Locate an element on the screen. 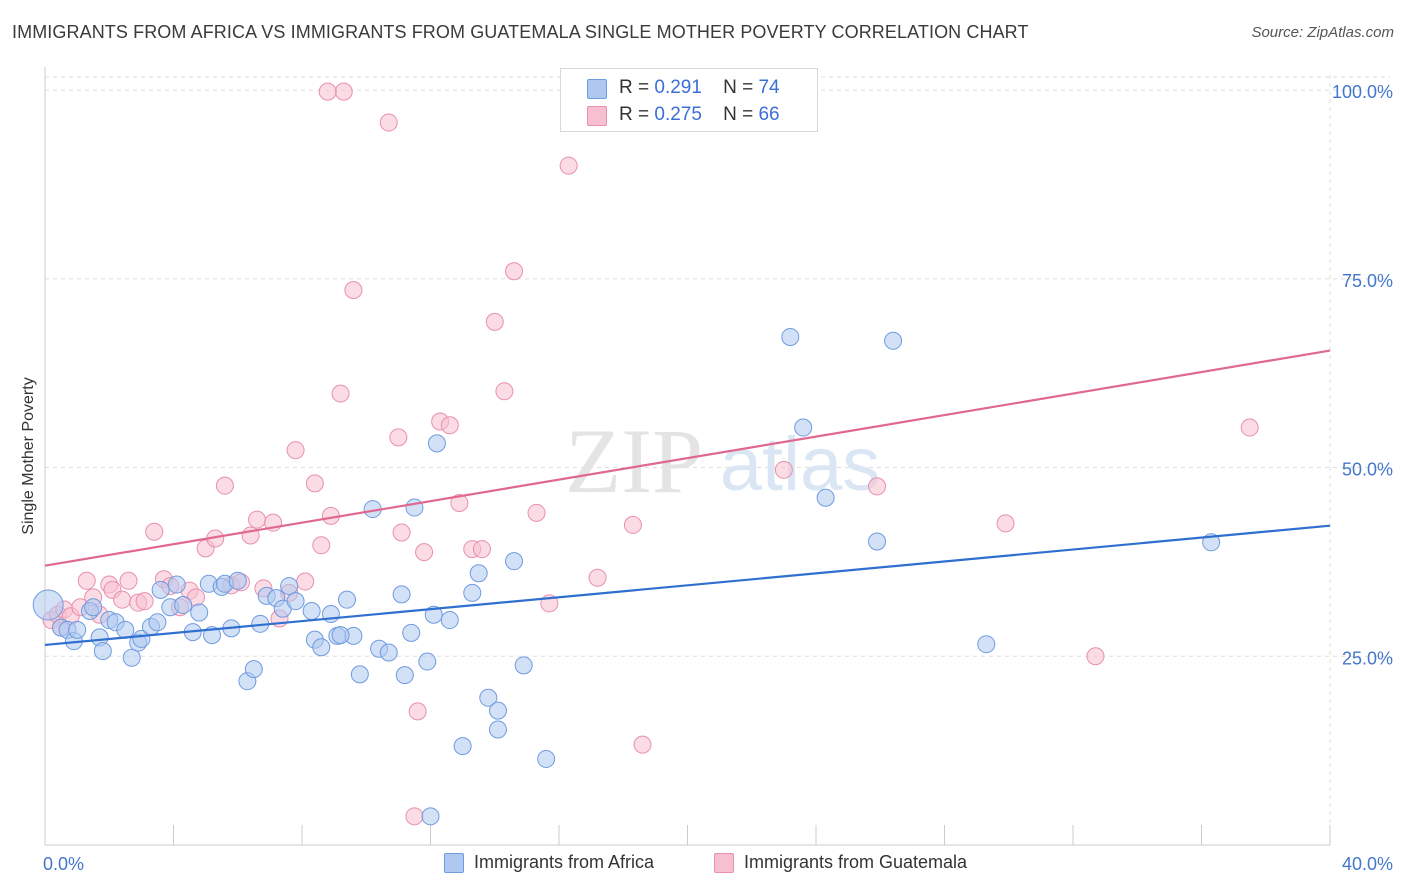 The height and width of the screenshot is (892, 1406). y-tick-label: 100.0% is located at coordinates (1362, 92).